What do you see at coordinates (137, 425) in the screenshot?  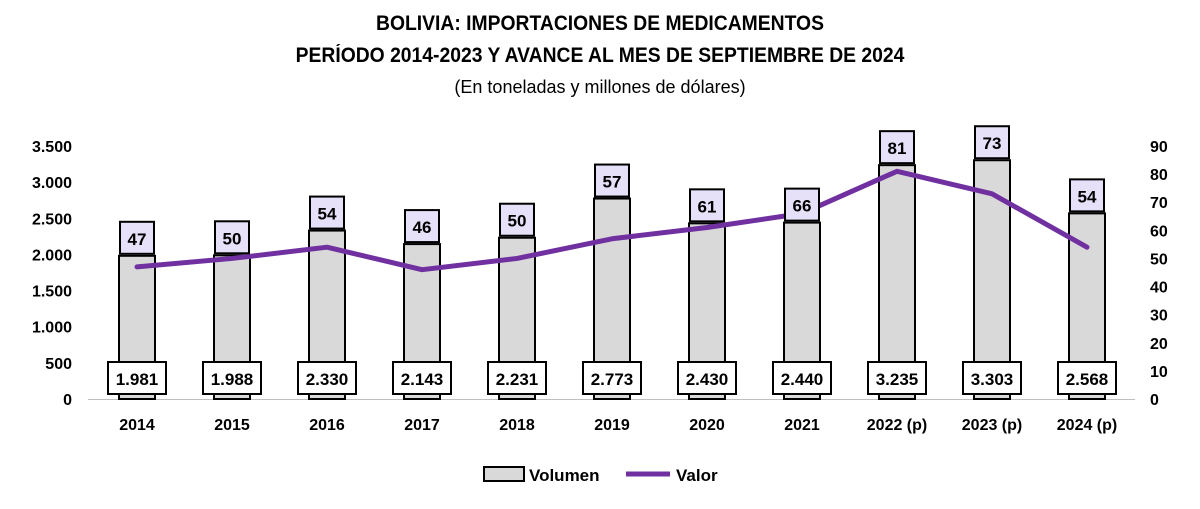 I see `x-tick-label: 2014` at bounding box center [137, 425].